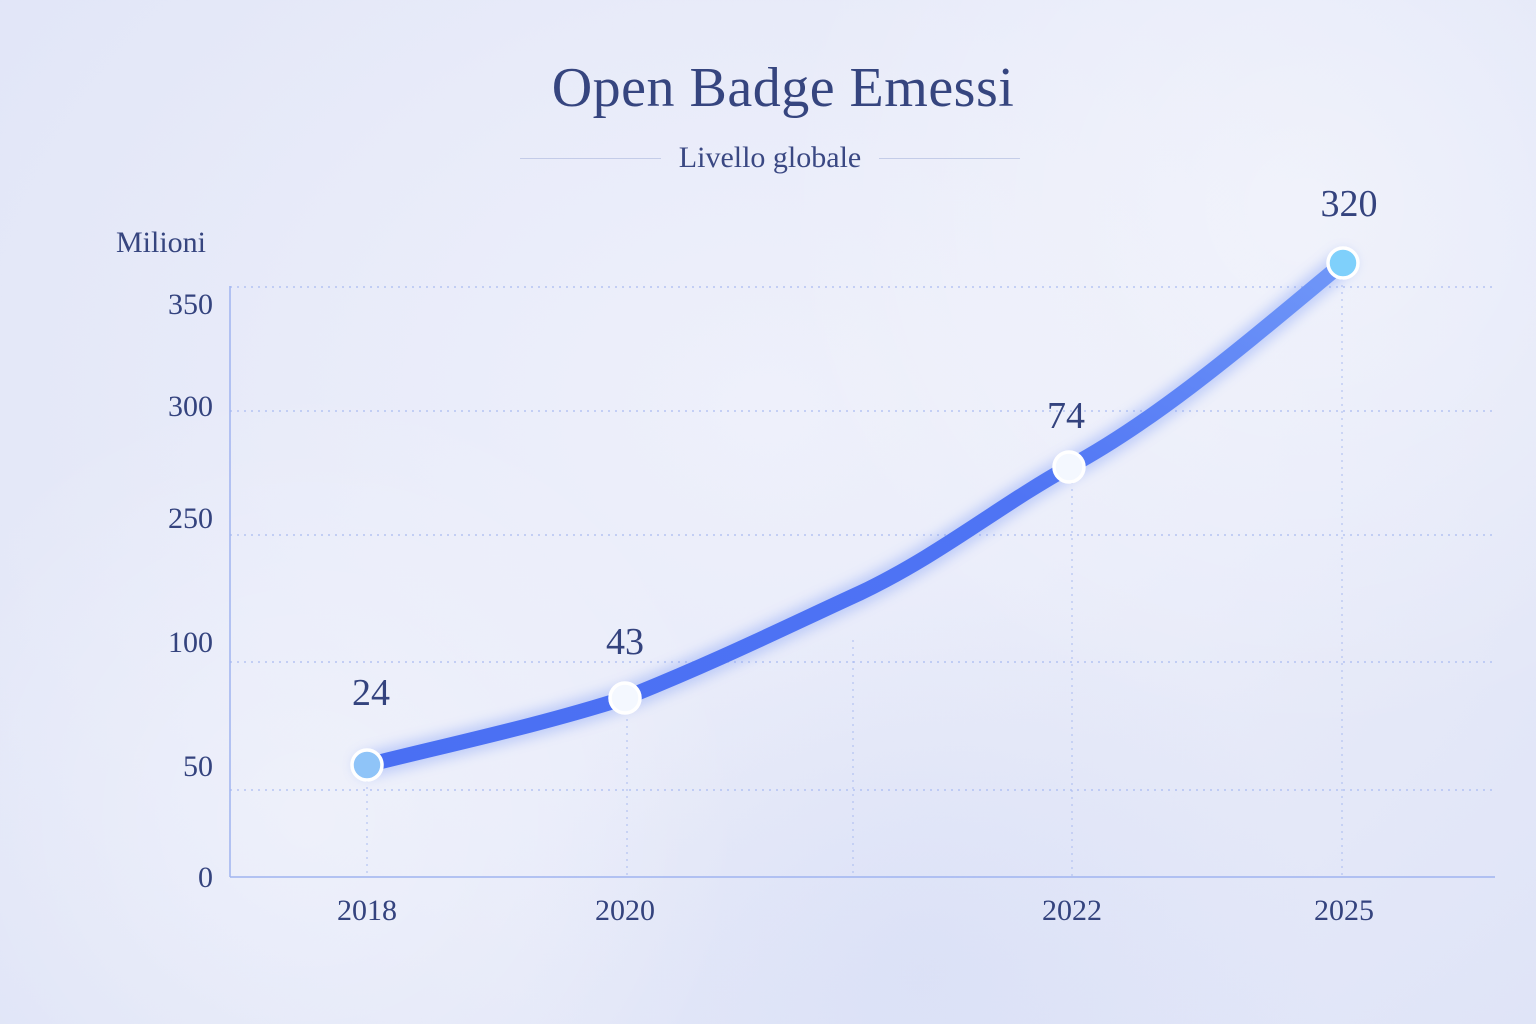 The height and width of the screenshot is (1024, 1536). I want to click on y-tick: 350, so click(190, 304).